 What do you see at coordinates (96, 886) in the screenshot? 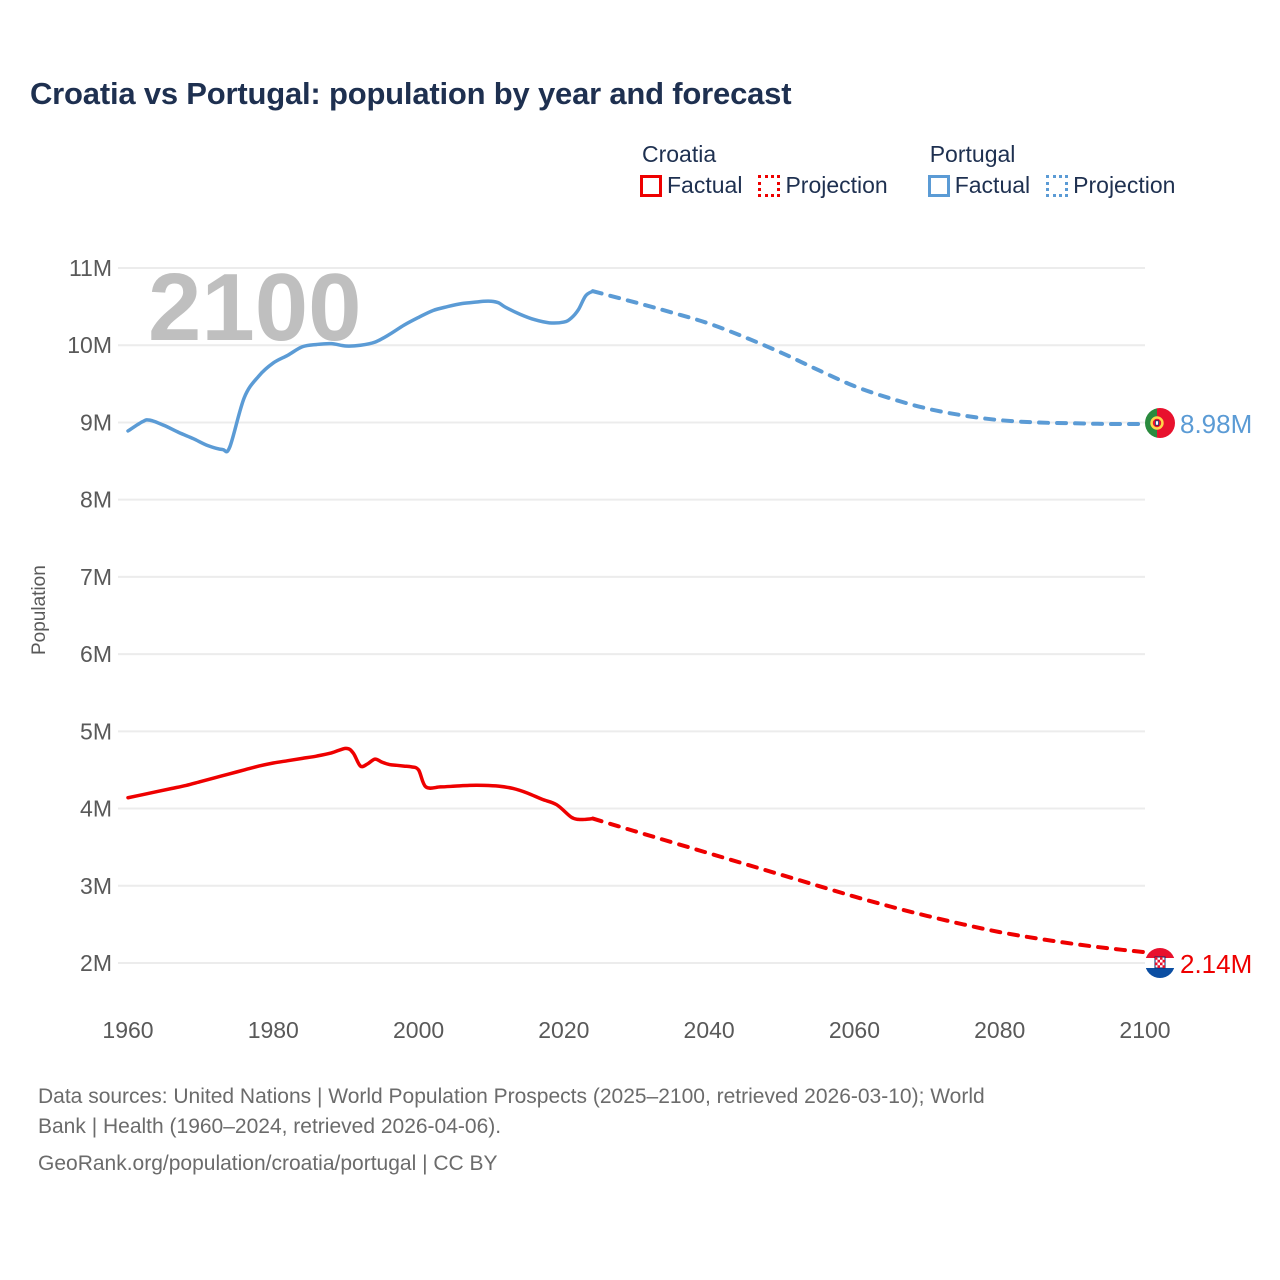
I see `y-tick-label: 3M` at bounding box center [96, 886].